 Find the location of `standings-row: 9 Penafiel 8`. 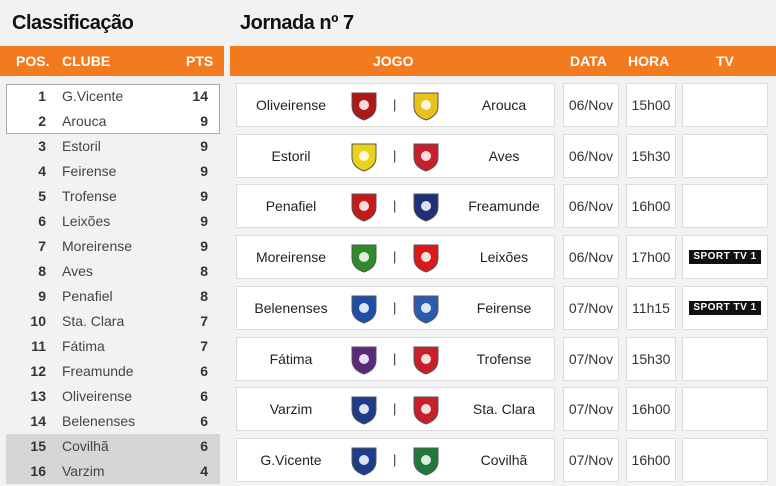

standings-row: 9 Penafiel 8 is located at coordinates (113, 296).